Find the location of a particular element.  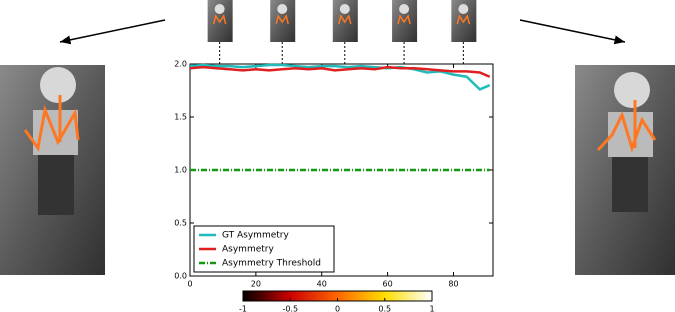

colorbar-tick-label: -1 is located at coordinates (243, 308).